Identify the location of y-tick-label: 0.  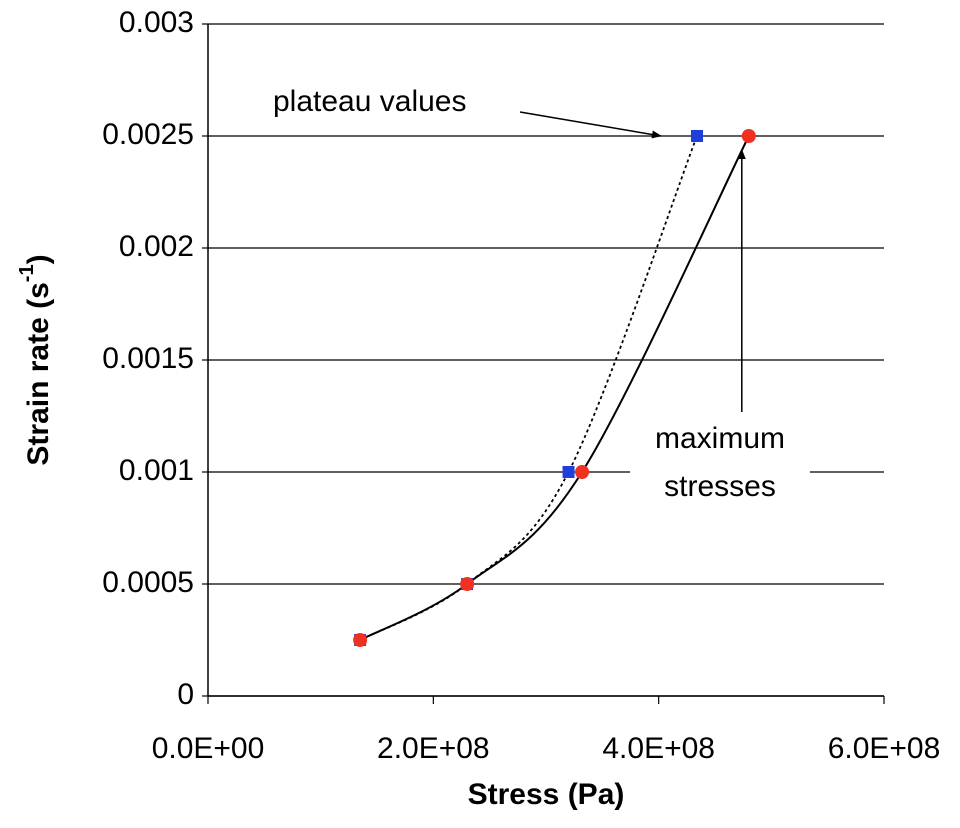
(185, 694).